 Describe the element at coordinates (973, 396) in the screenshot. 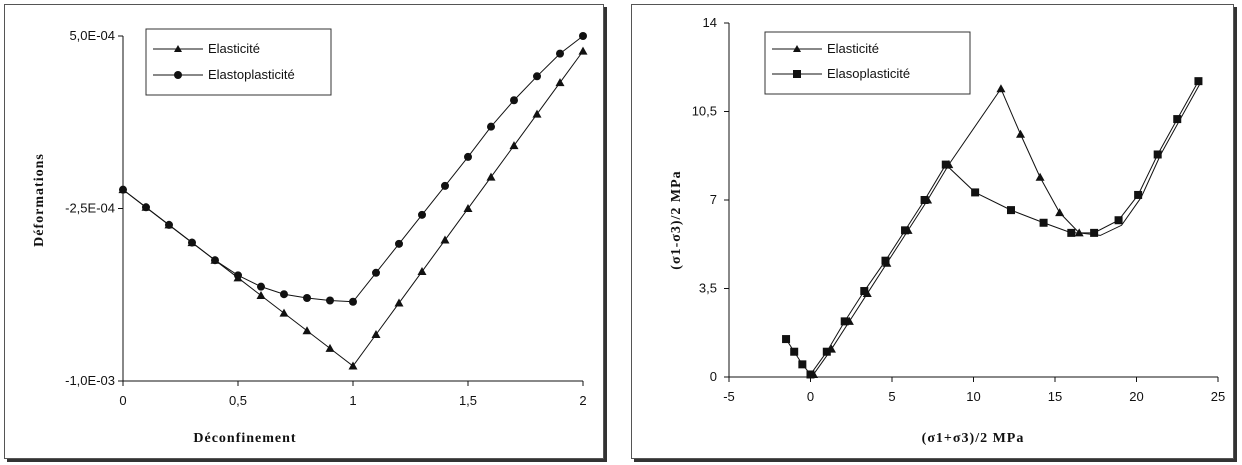

I see `right-x-tick-label: 10` at that location.